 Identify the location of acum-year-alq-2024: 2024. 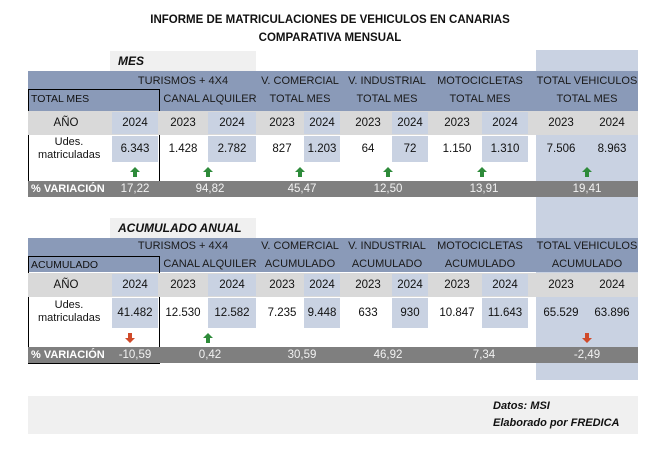
(232, 285).